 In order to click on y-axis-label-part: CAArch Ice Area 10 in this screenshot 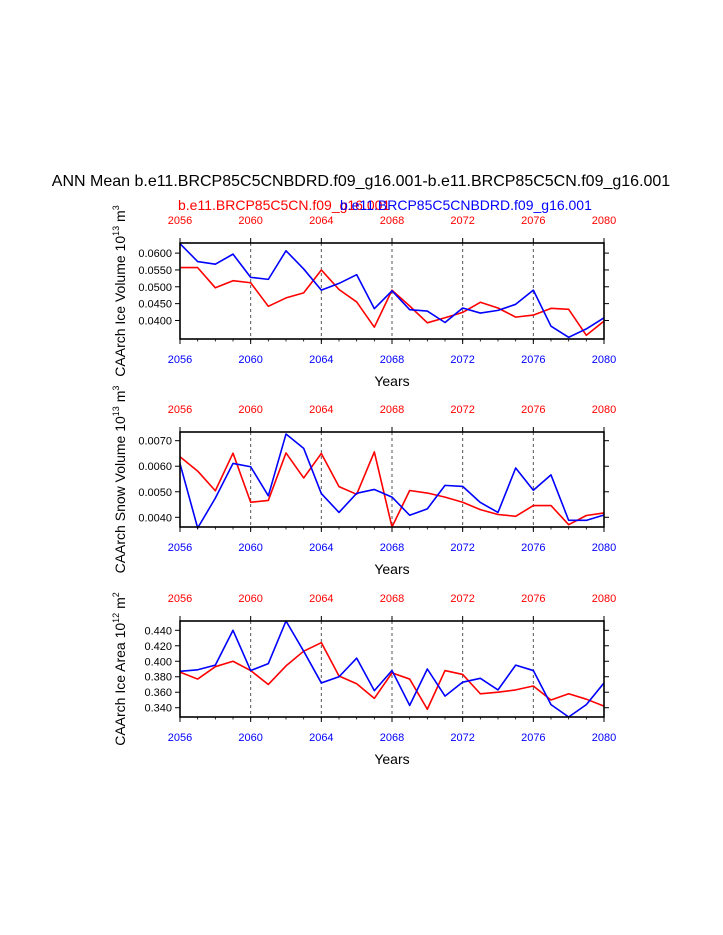, I will do `click(120, 684)`.